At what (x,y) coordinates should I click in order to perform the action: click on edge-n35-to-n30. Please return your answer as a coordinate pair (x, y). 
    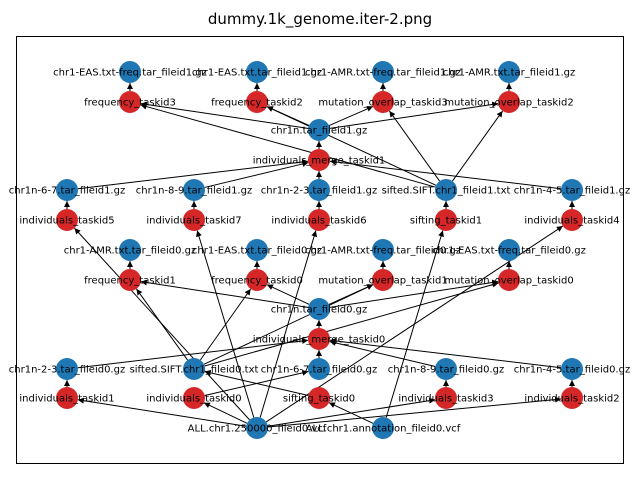
    Looking at the image, I should click on (445, 353).